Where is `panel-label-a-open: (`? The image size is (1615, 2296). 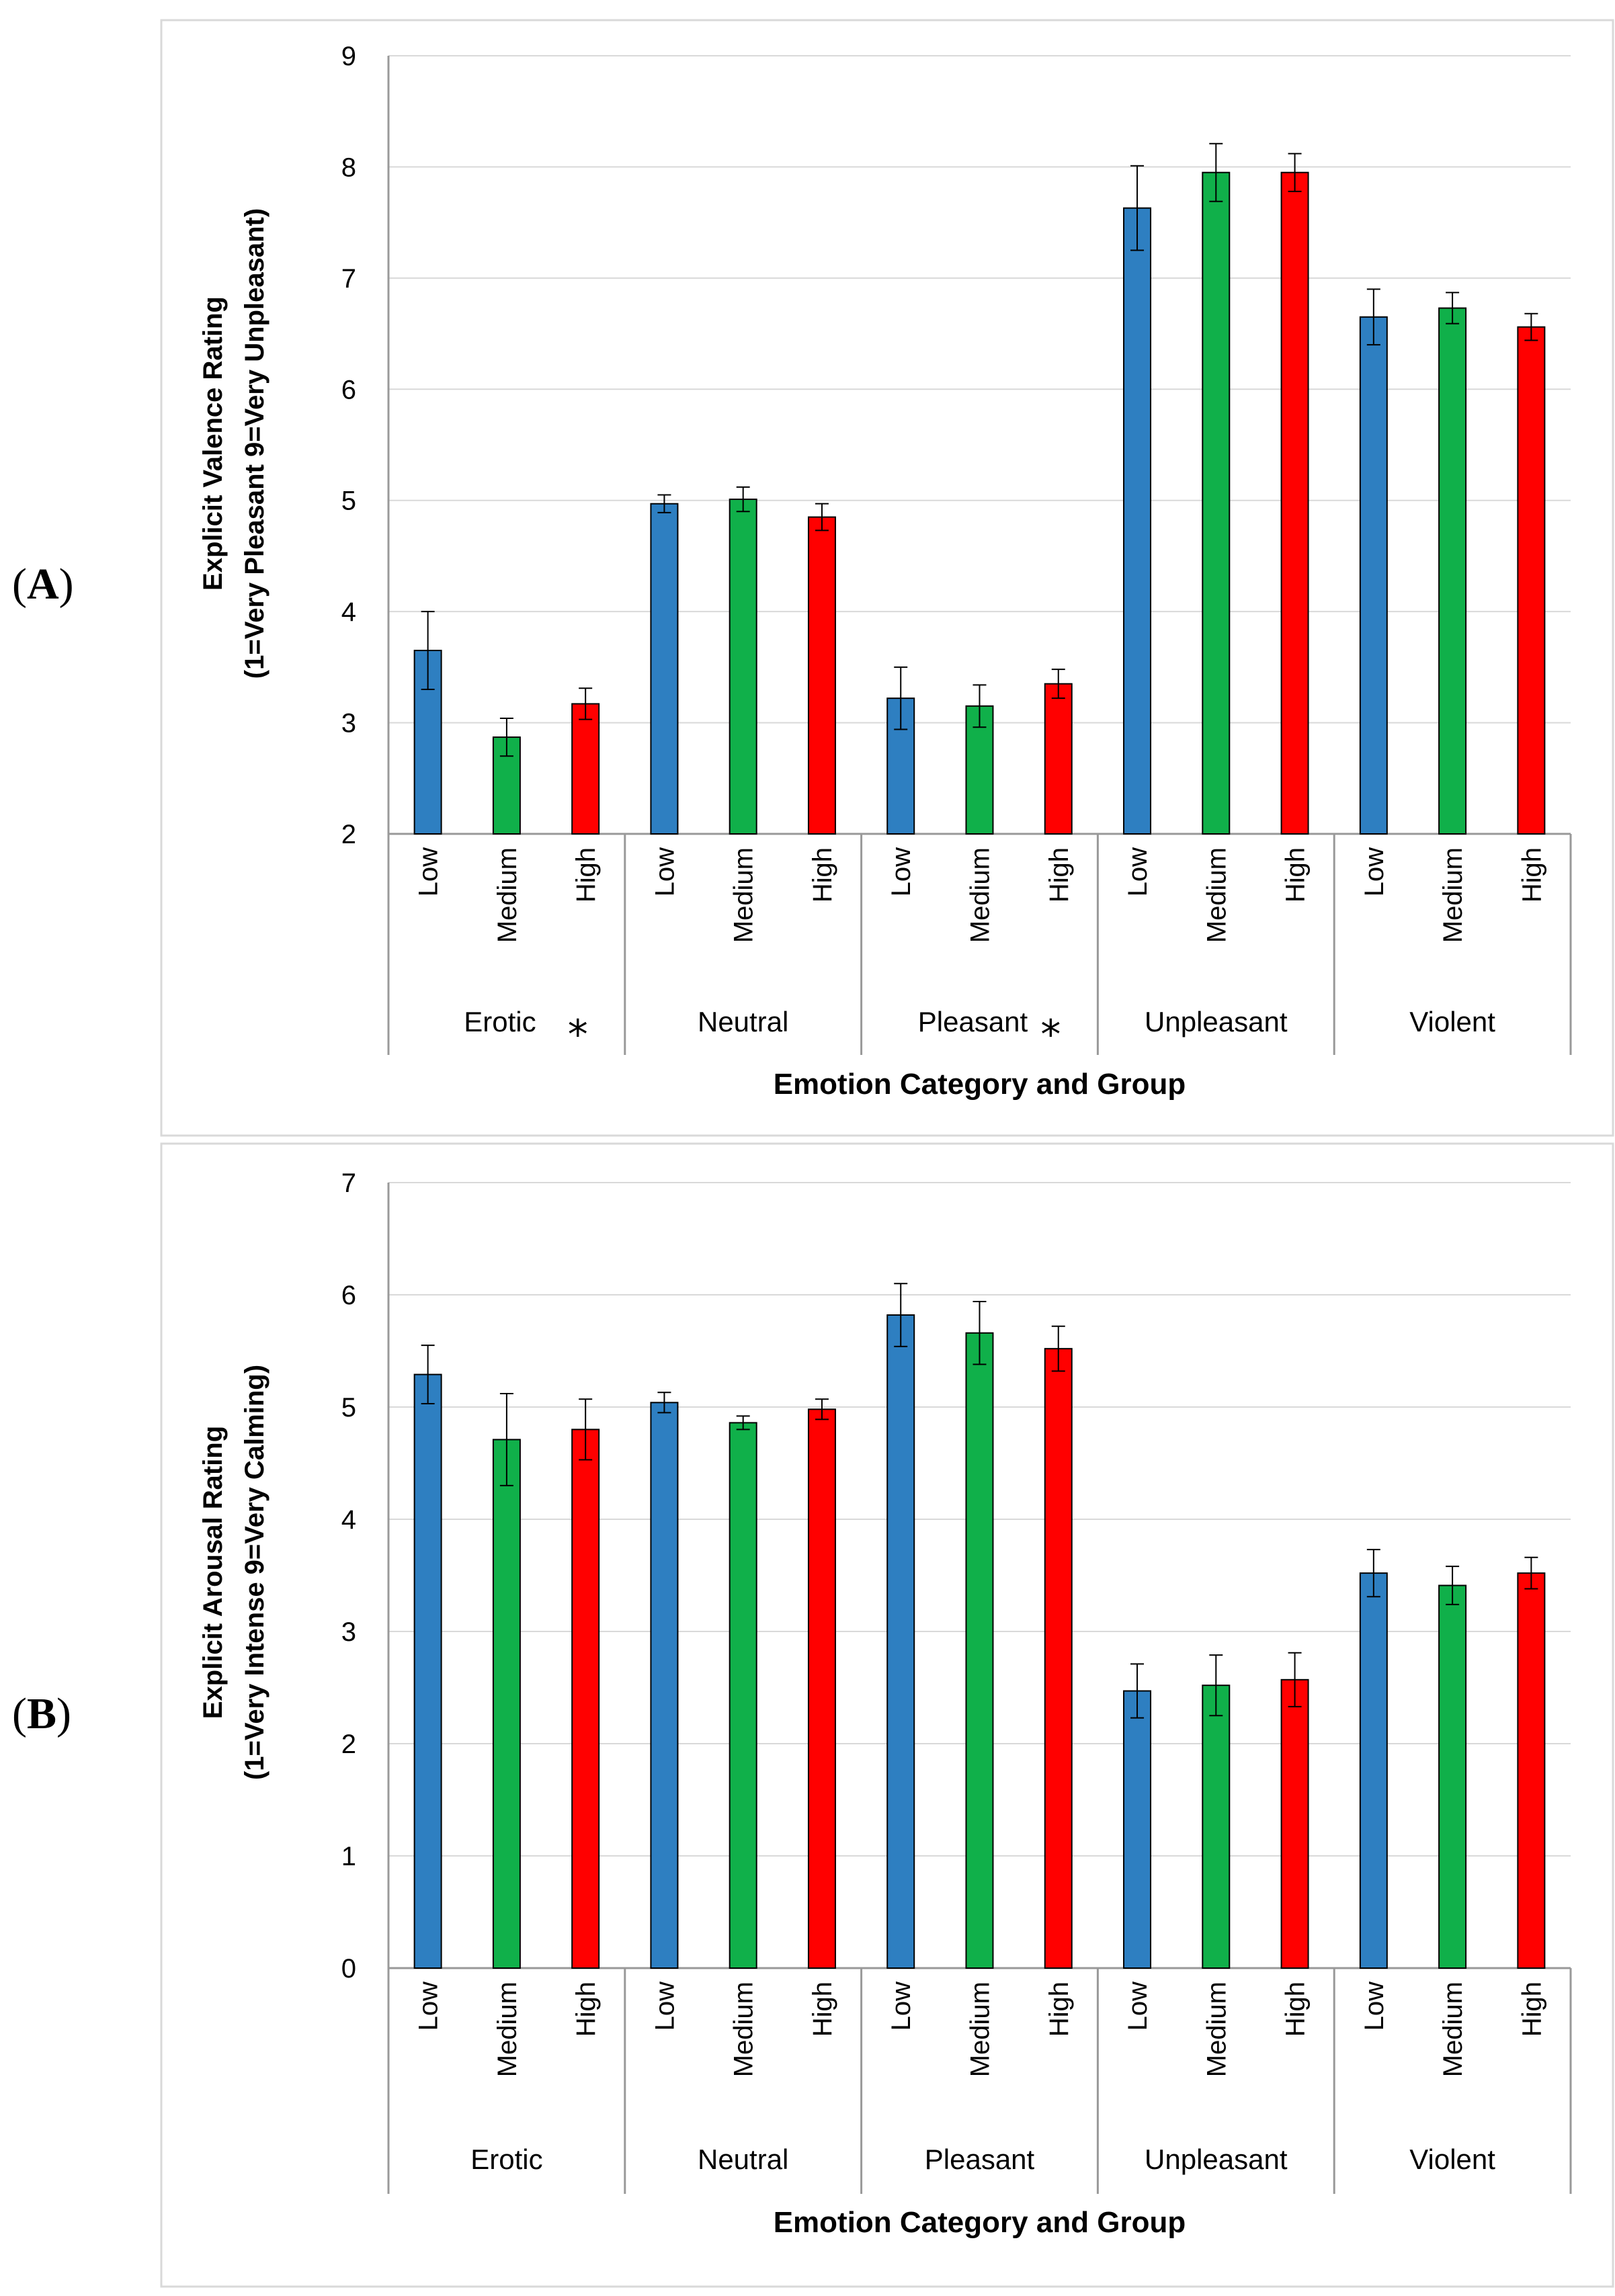
panel-label-a-open: ( is located at coordinates (19, 585).